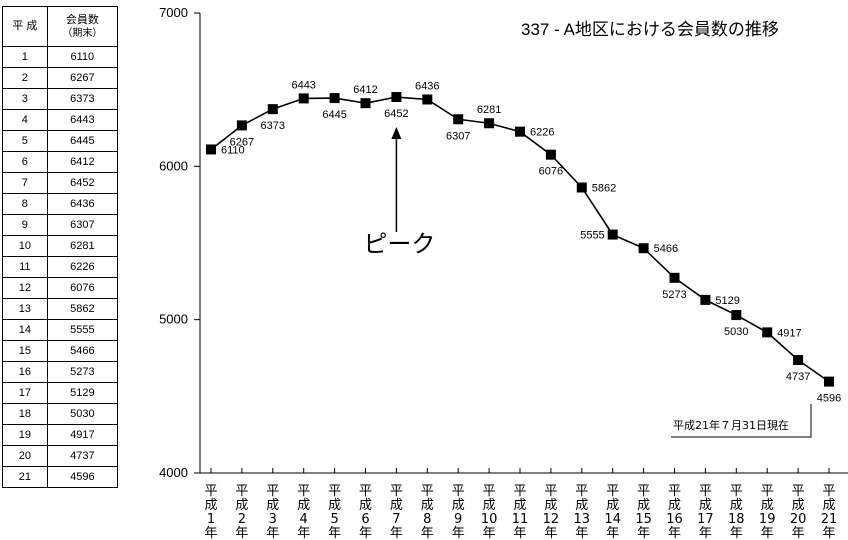 The height and width of the screenshot is (540, 848). Describe the element at coordinates (82, 372) in the screenshot. I see `cell-members: 5273` at that location.